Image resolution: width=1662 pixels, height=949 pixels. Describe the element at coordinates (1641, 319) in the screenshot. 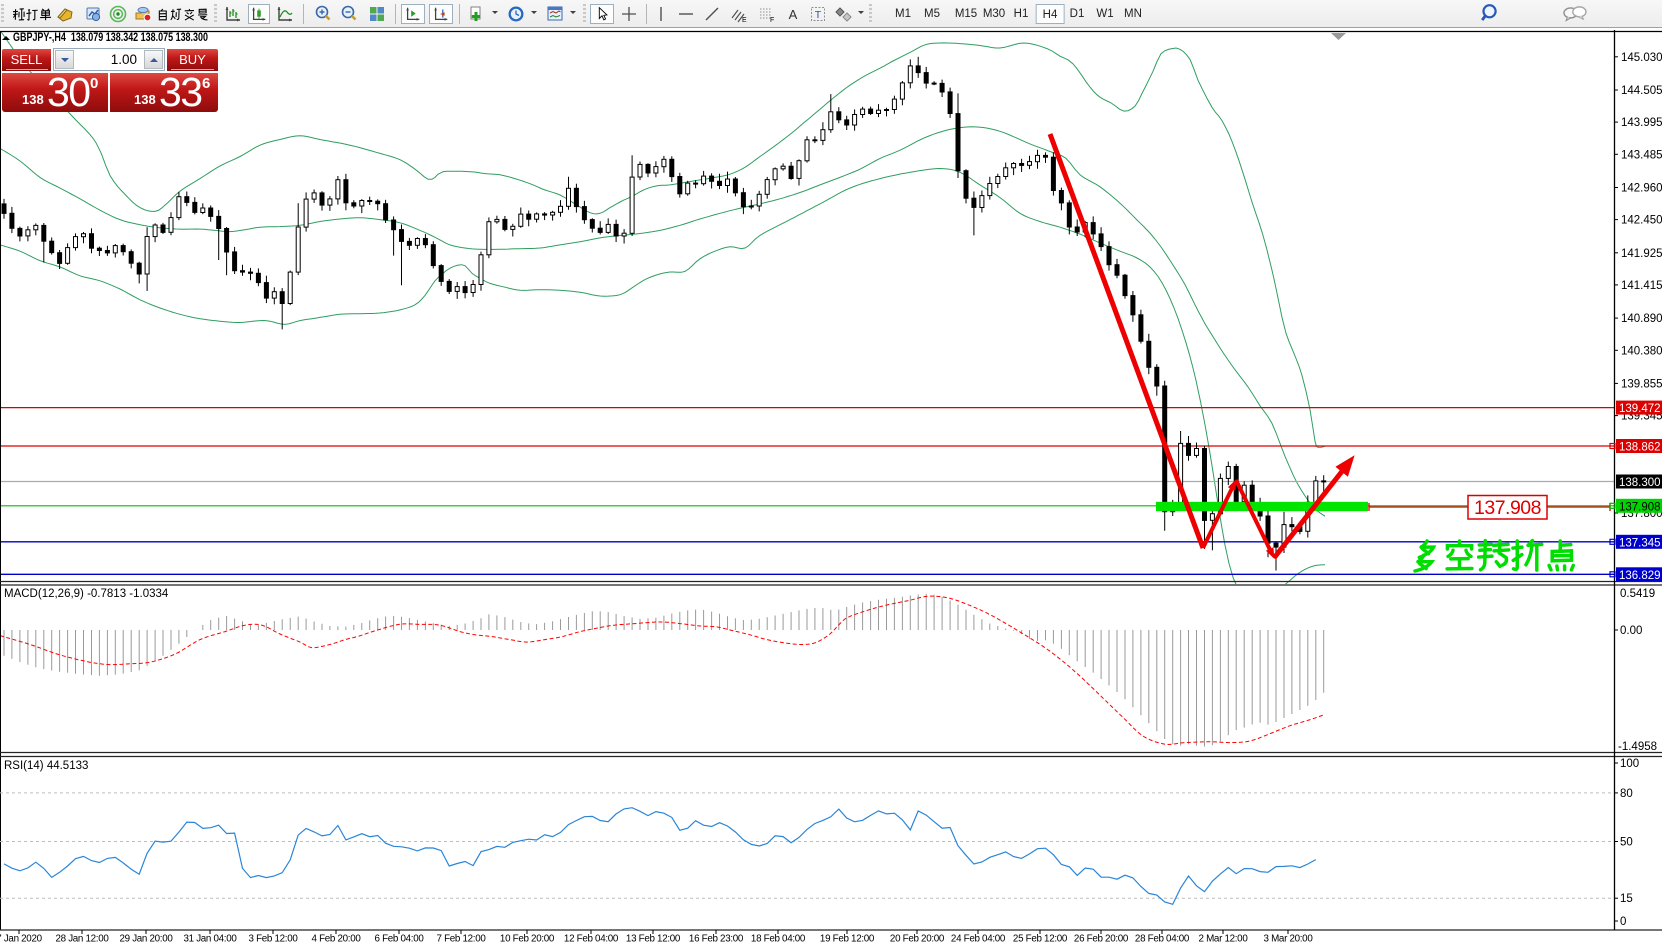

I see `svg-text: 140.890` at that location.